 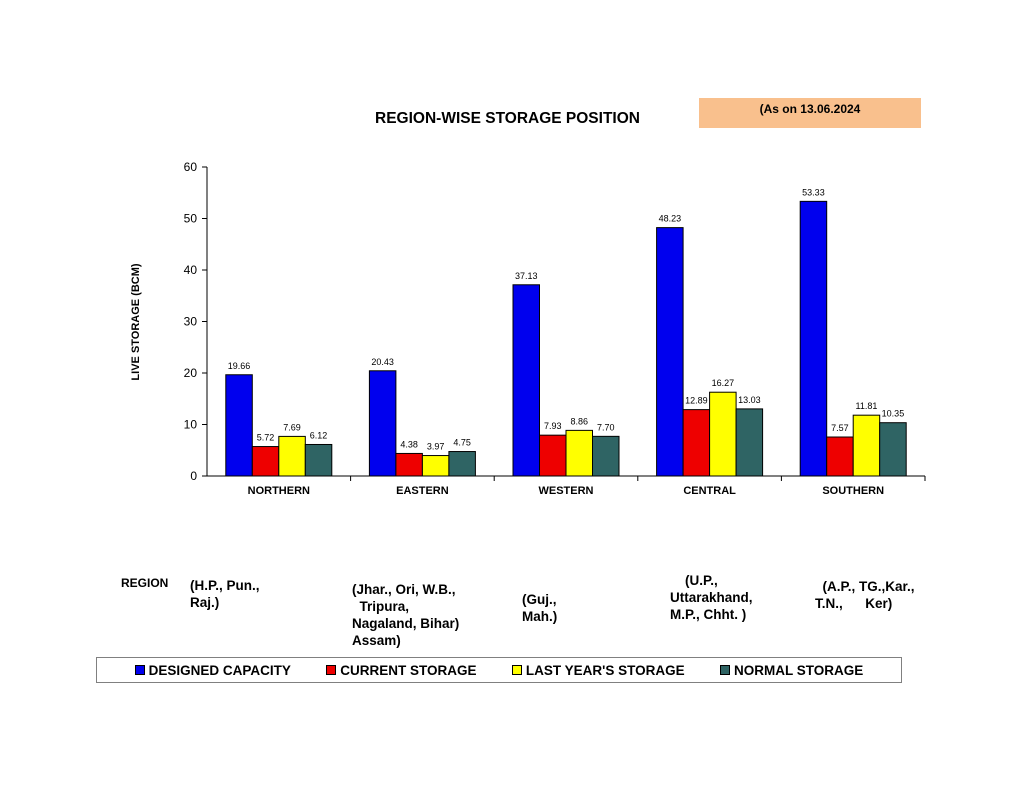 I want to click on bar-last-year-s-storage-northern, so click(x=292, y=456).